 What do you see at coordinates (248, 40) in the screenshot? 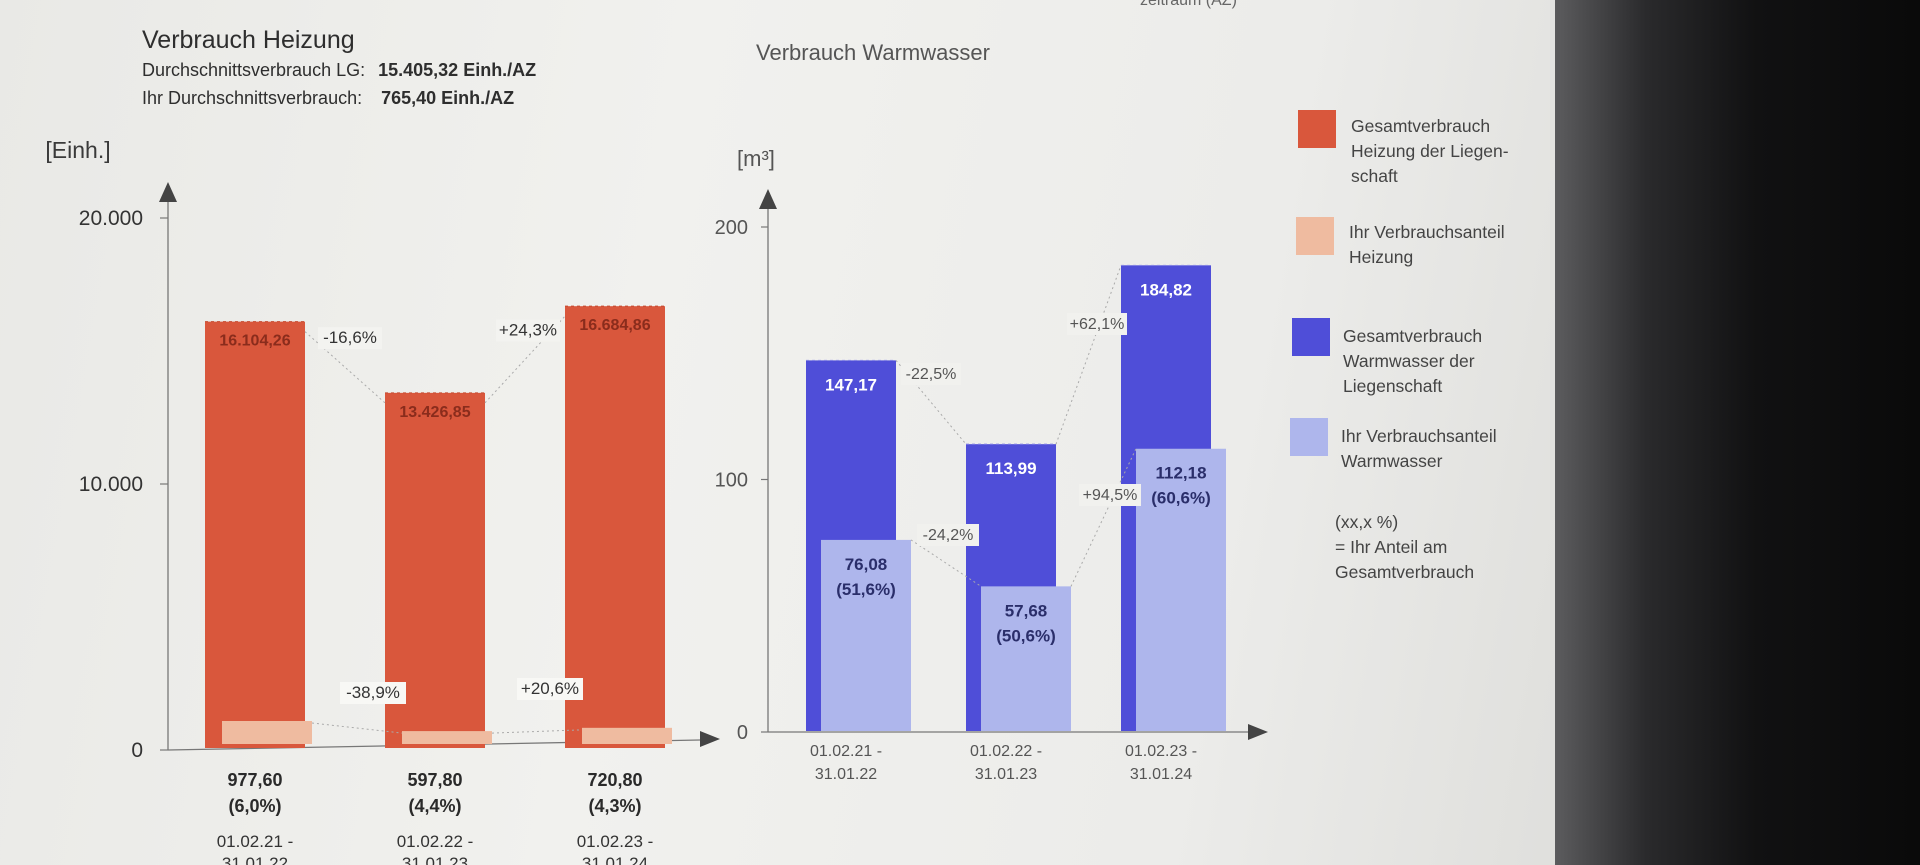
I see `heating-title: Verbrauch Heizung` at bounding box center [248, 40].